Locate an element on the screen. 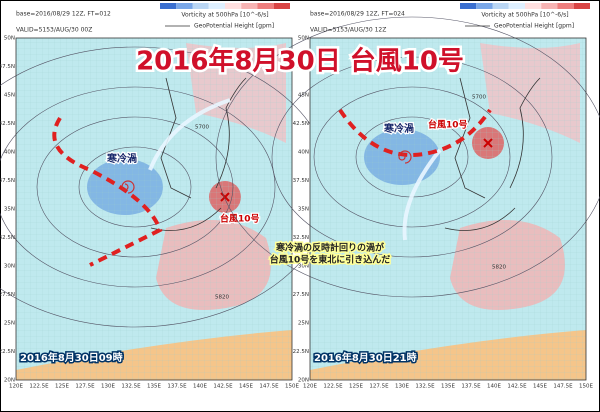 The height and width of the screenshot is (412, 600). time-label: 2016年8月30日09時 is located at coordinates (71, 357).